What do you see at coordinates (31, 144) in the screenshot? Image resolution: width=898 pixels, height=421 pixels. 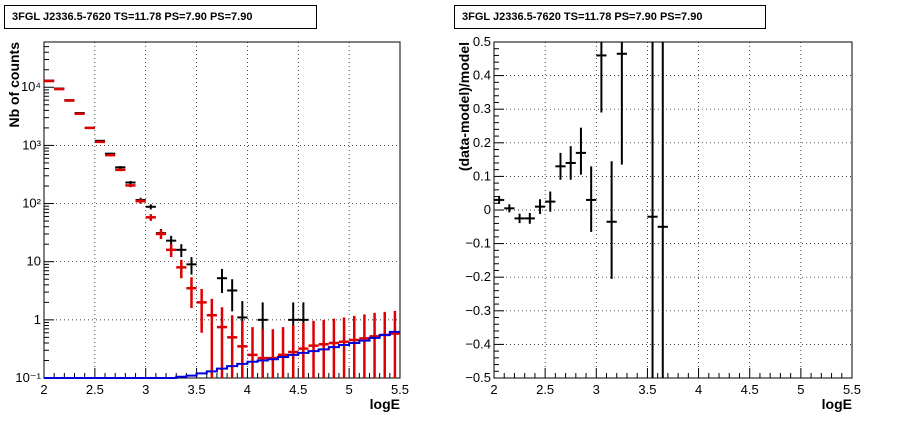 I see `y-tick-label: 10³` at bounding box center [31, 144].